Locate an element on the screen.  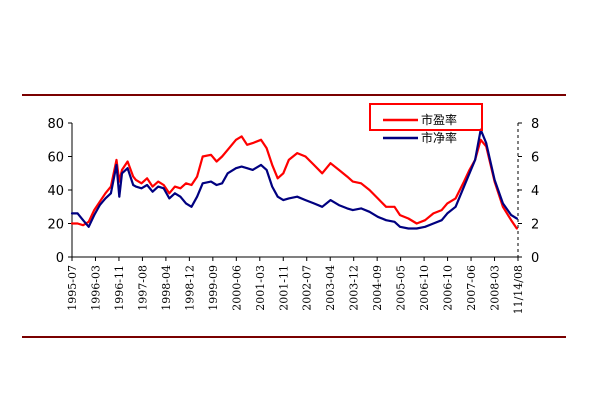
left-tick-label: 0 is located at coordinates (60, 258).